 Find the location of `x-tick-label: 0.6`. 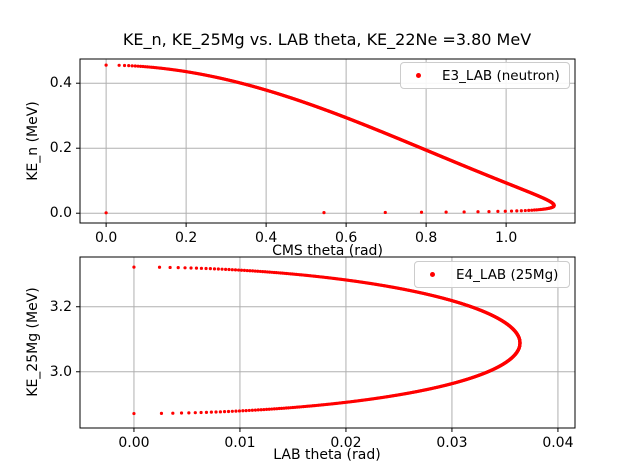

x-tick-label: 0.6 is located at coordinates (346, 238).